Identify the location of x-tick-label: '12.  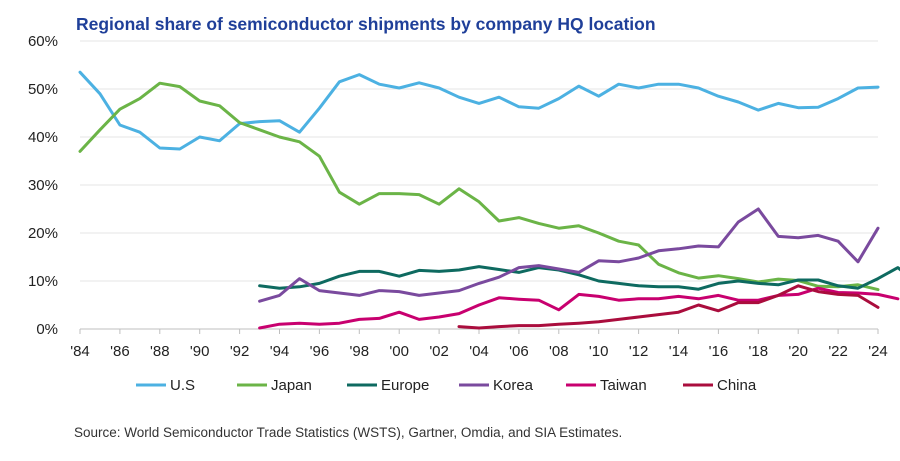
(639, 351).